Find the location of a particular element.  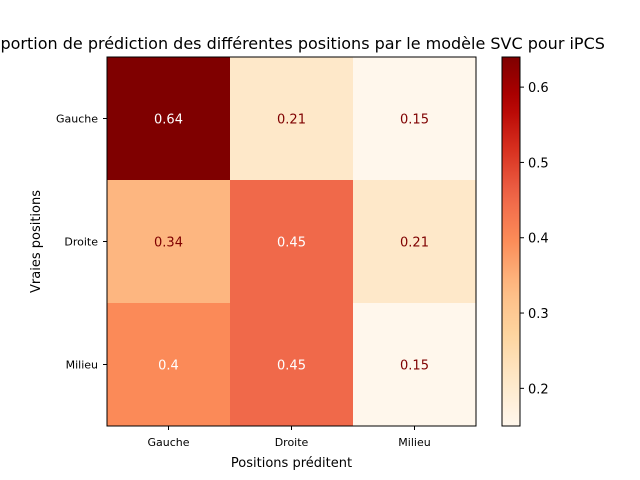

y-axis-ticks: Gauche Droite Milieu is located at coordinates (81, 242).